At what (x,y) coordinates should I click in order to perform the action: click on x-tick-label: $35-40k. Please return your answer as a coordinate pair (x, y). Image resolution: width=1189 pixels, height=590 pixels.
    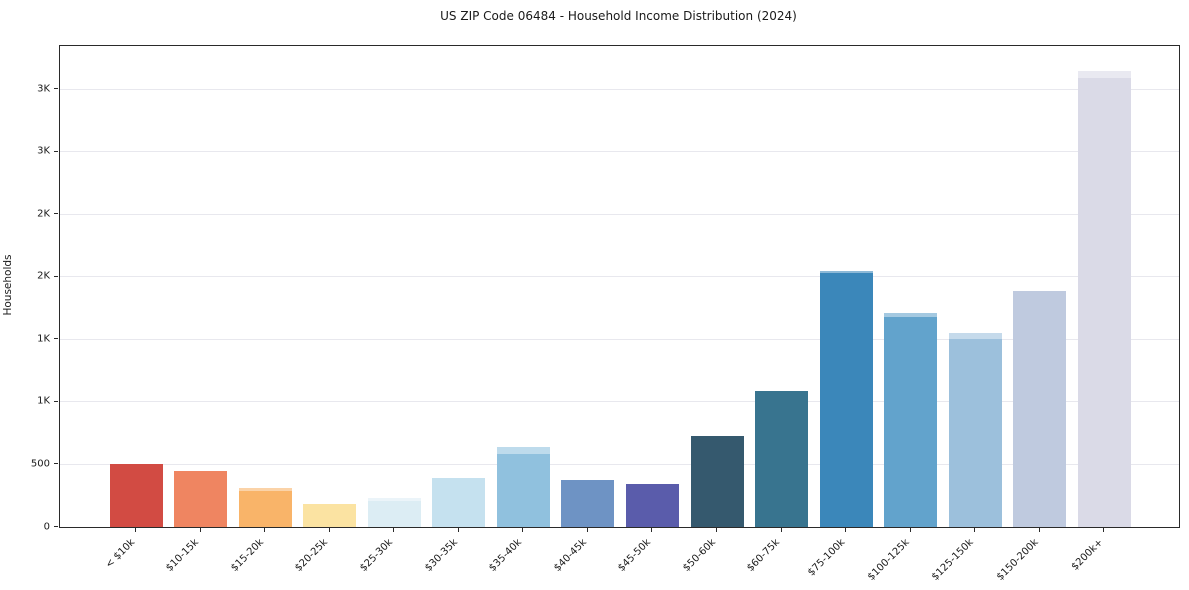
    Looking at the image, I should click on (506, 555).